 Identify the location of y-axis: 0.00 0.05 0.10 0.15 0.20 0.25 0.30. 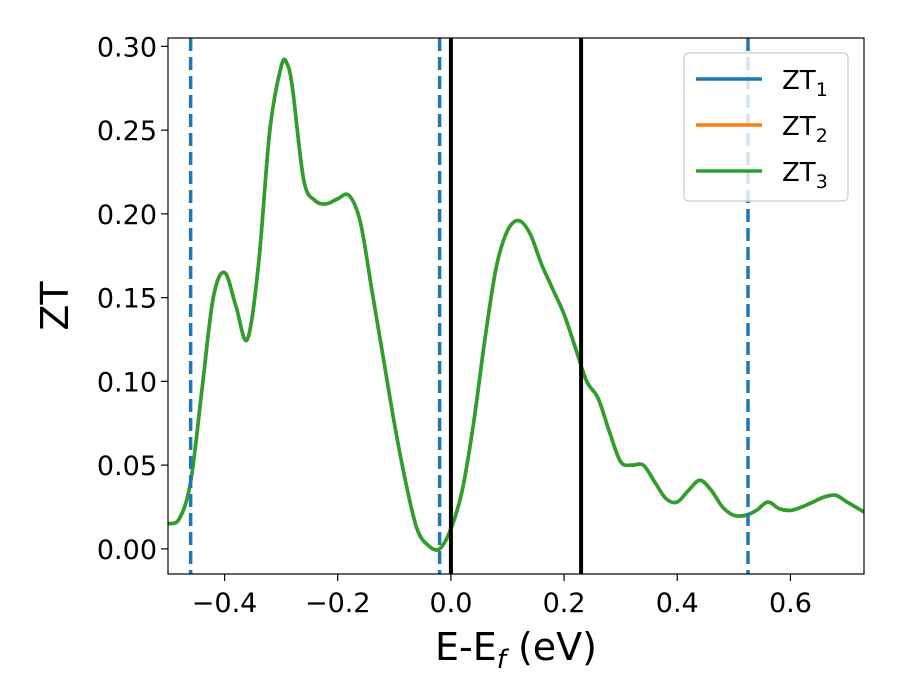
(132, 299).